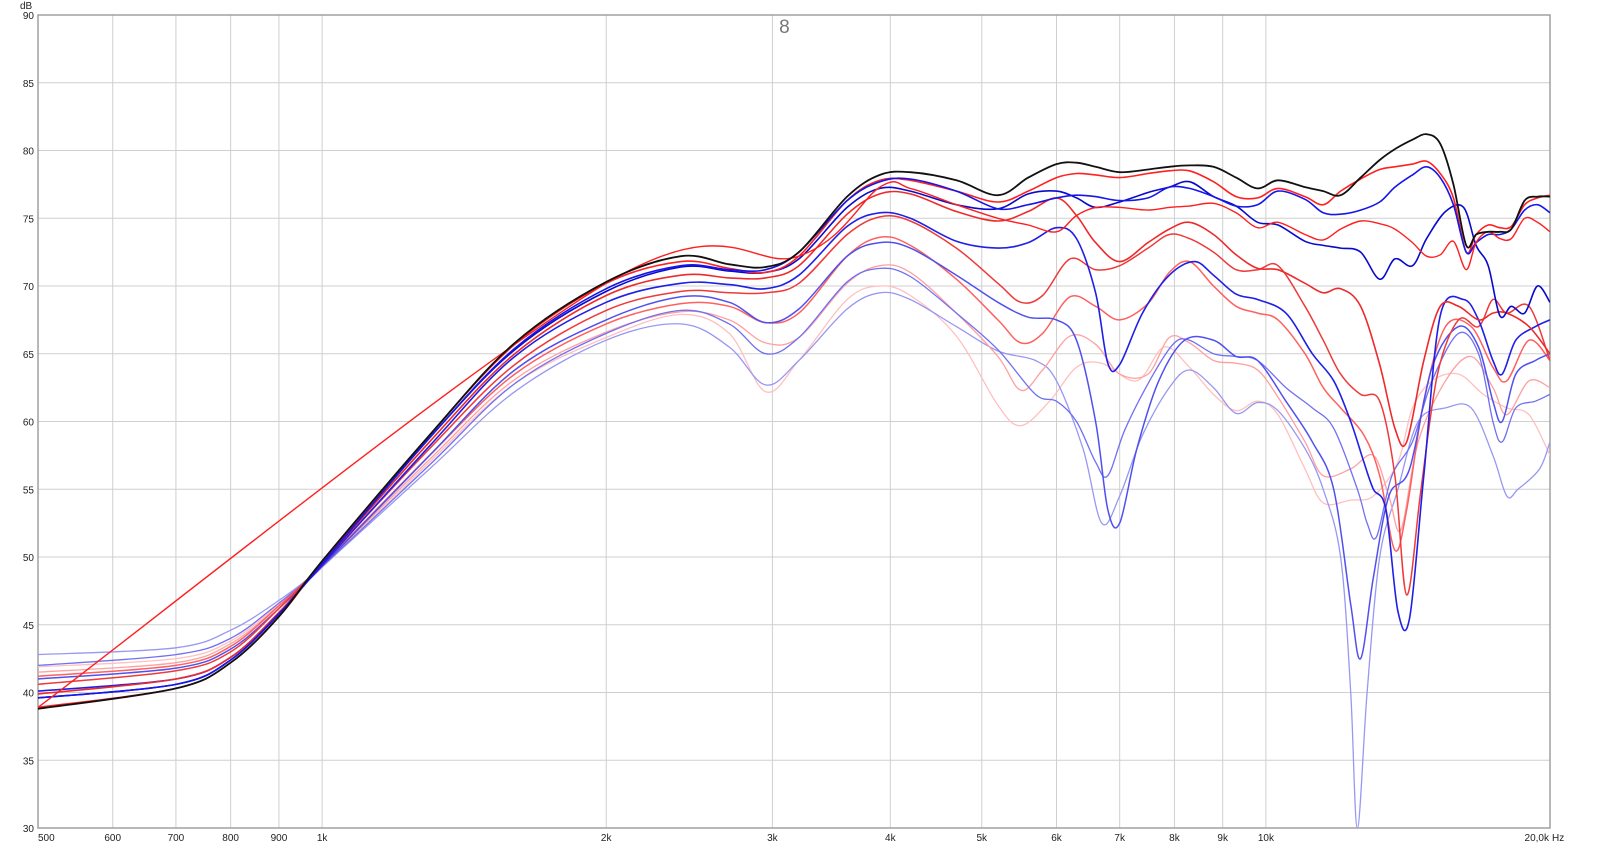 This screenshot has width=1600, height=865. Describe the element at coordinates (29, 829) in the screenshot. I see `y-tick-label: 30` at that location.